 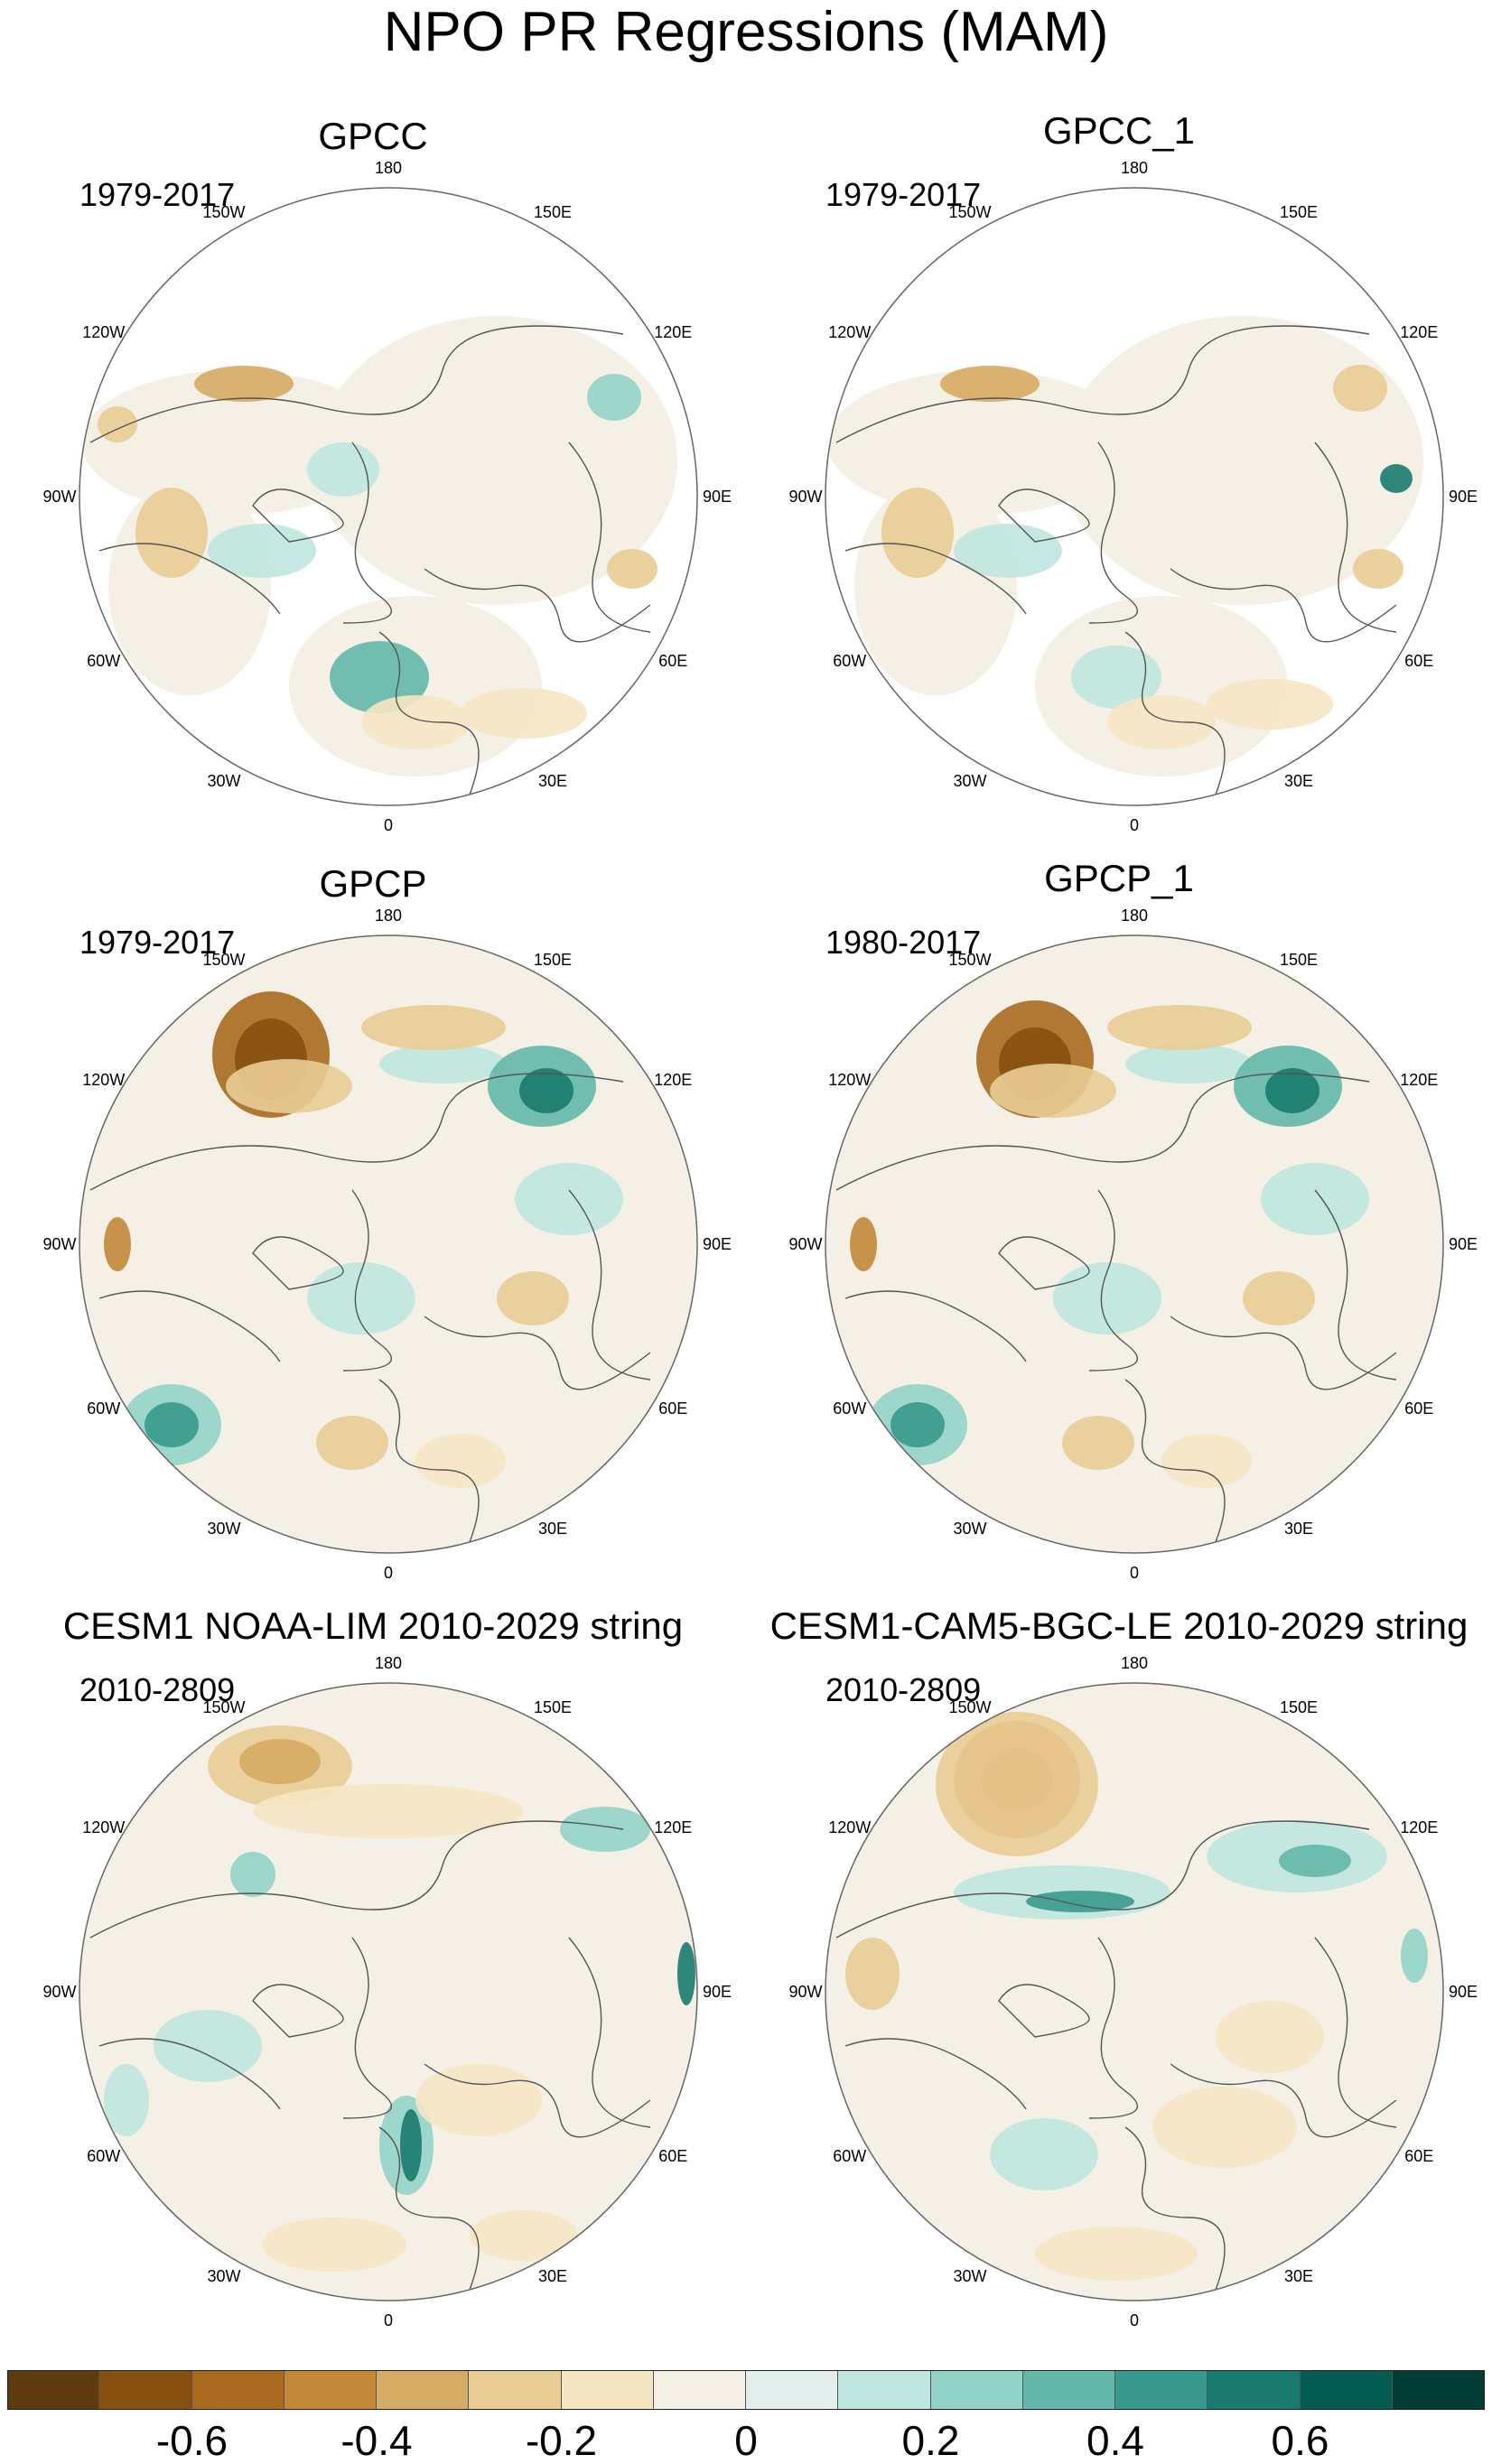 What do you see at coordinates (970, 1529) in the screenshot?
I see `longitude-label: 30W` at bounding box center [970, 1529].